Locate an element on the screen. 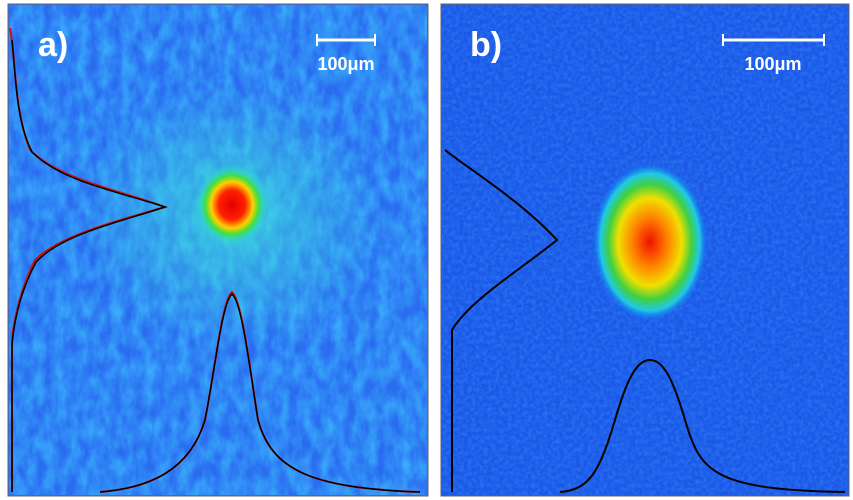 Image resolution: width=853 pixels, height=500 pixels. panel-label: a) is located at coordinates (53, 45).